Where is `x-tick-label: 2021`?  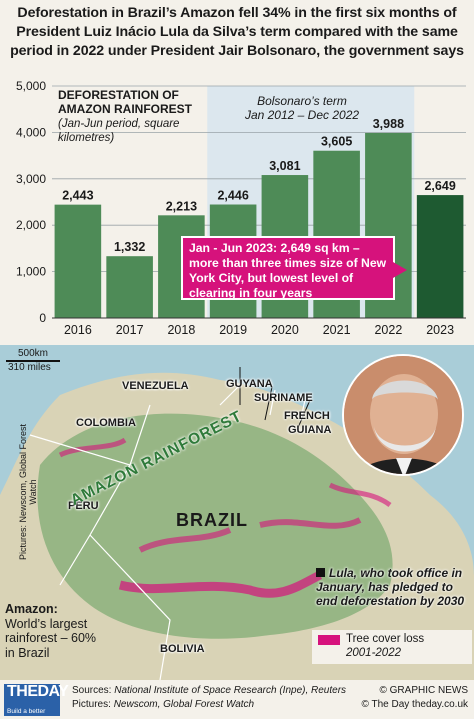
x-tick-label: 2021 is located at coordinates (337, 330).